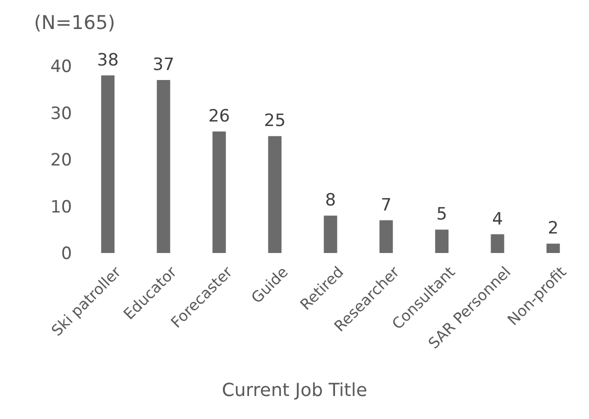 This screenshot has width=589, height=419. Describe the element at coordinates (553, 228) in the screenshot. I see `data-label: 2` at that location.